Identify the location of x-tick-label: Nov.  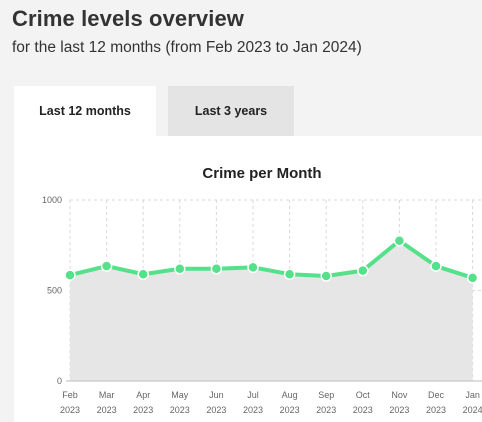
(399, 395).